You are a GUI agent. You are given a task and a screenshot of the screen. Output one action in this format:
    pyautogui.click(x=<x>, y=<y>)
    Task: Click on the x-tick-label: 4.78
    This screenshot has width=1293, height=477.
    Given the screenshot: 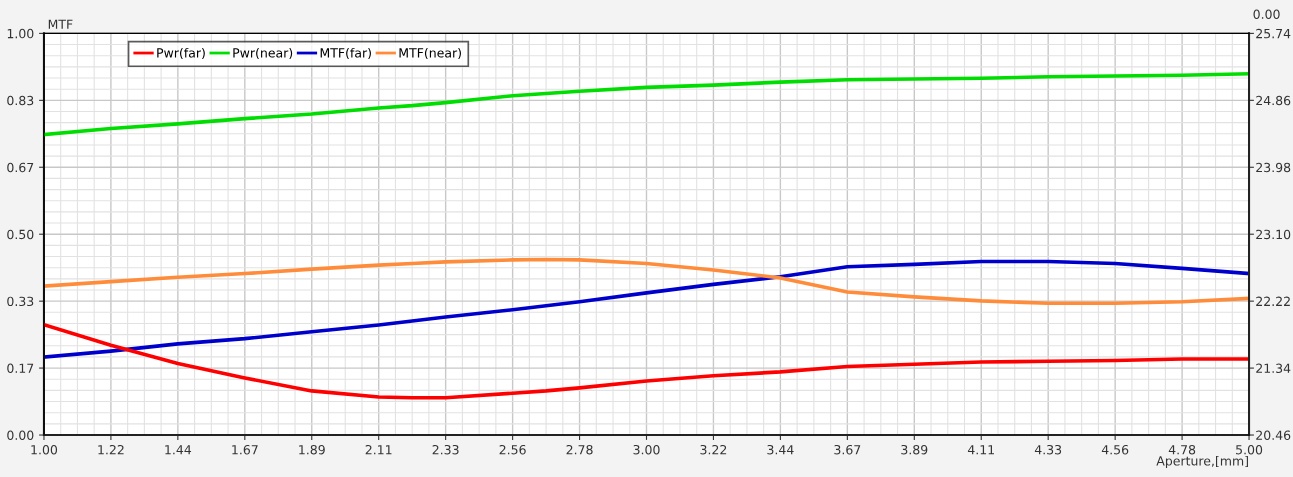 What is the action you would take?
    pyautogui.click(x=1182, y=449)
    